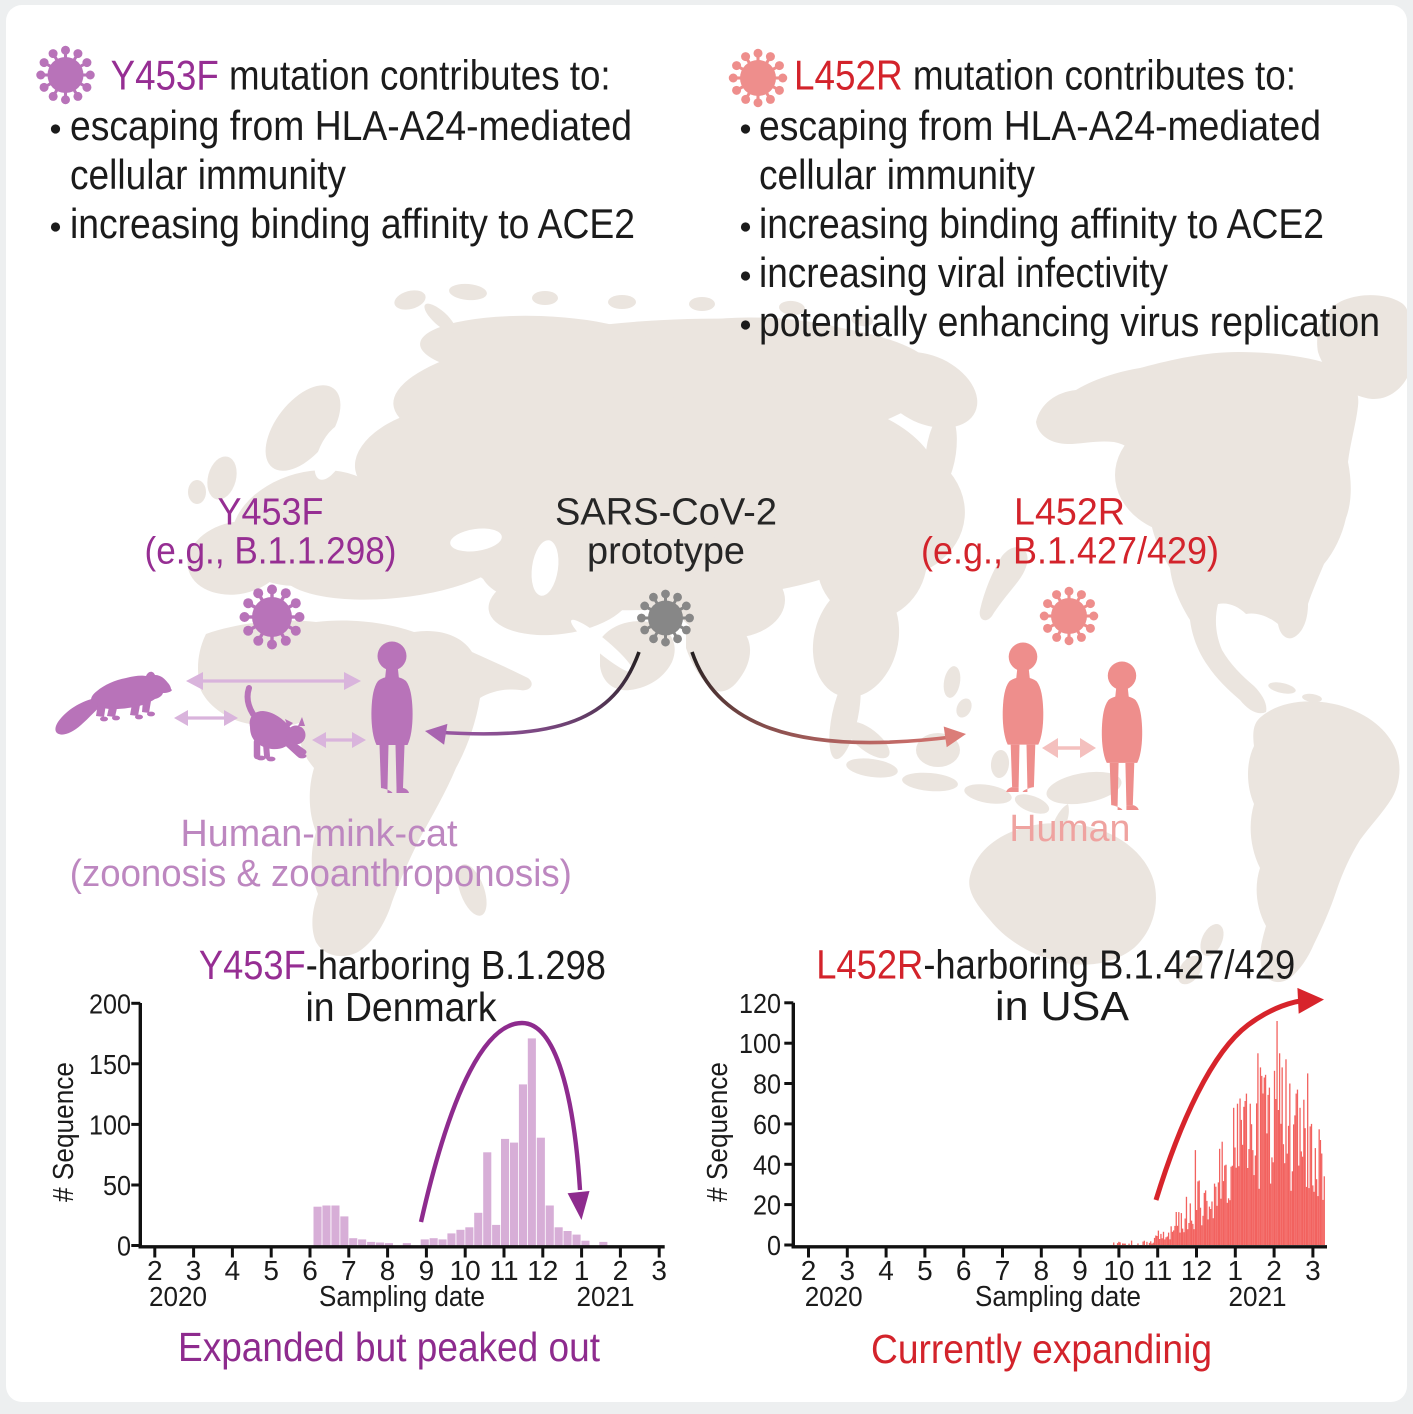  I want to click on svg-text: 50, so click(117, 1185).